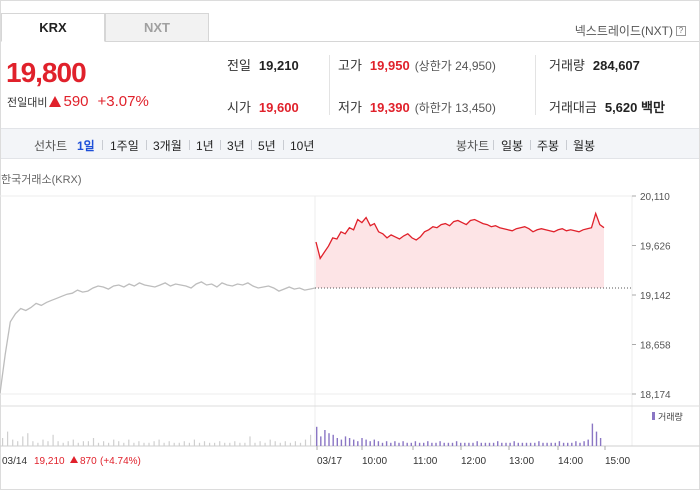 The height and width of the screenshot is (490, 700). I want to click on stat-open: 시가 19,600, so click(263, 106).